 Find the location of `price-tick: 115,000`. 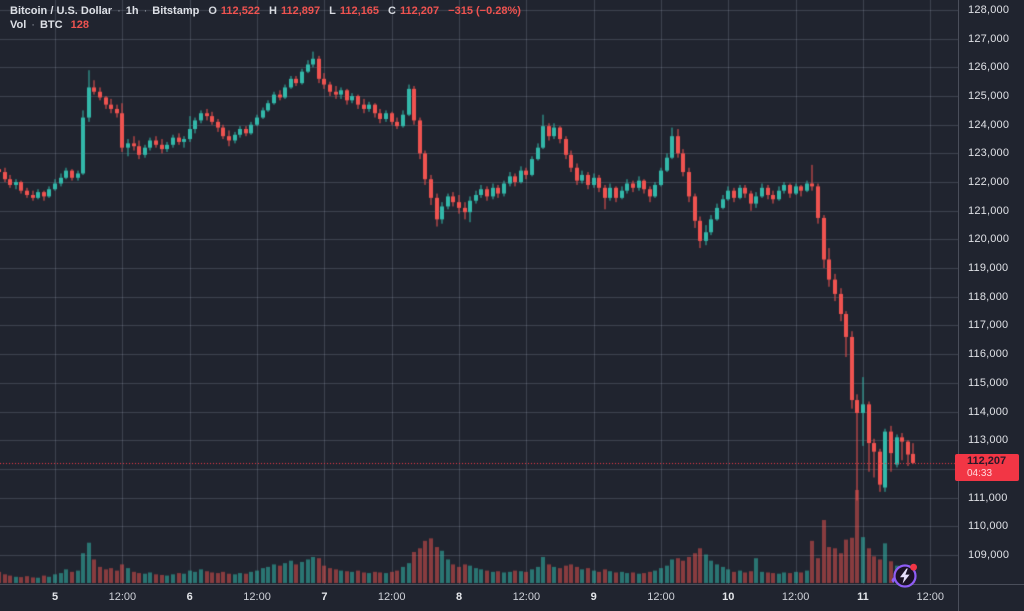

price-tick: 115,000 is located at coordinates (988, 382).